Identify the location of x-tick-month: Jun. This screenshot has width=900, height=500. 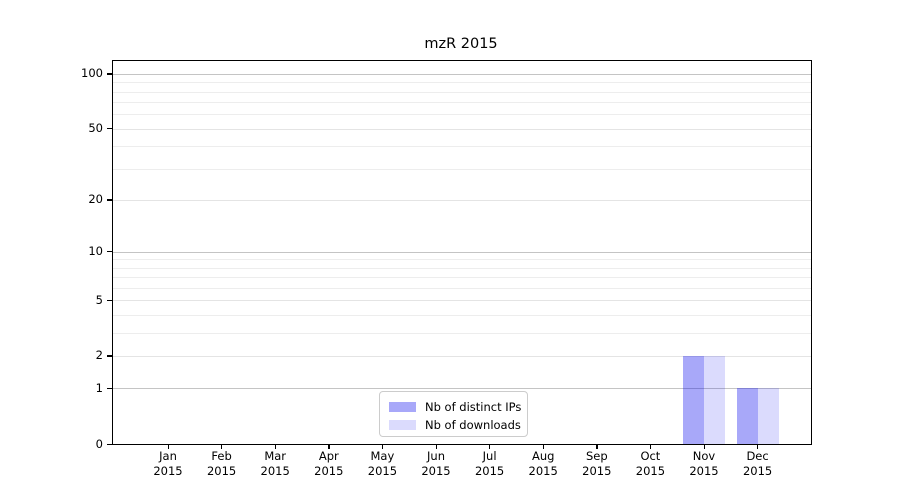
(436, 456).